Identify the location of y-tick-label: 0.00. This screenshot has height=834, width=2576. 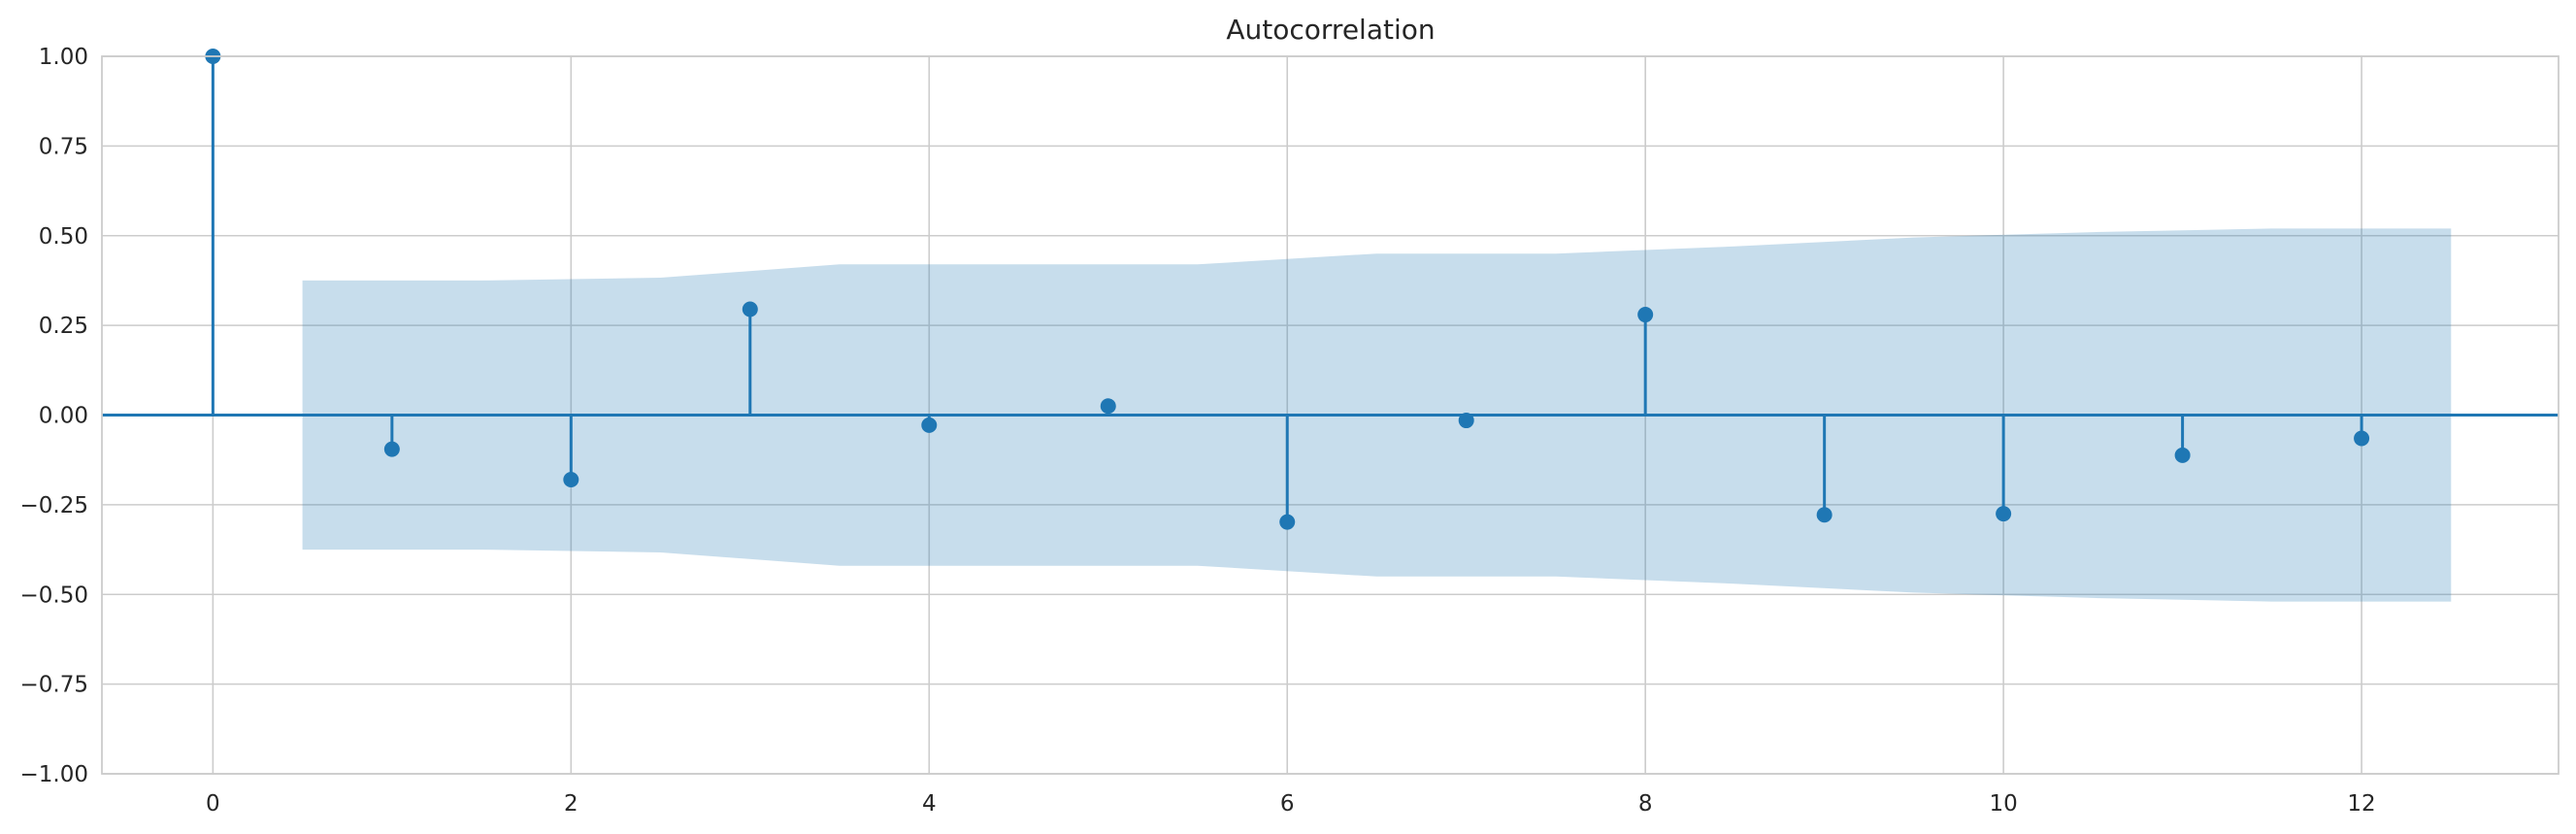
(63, 417).